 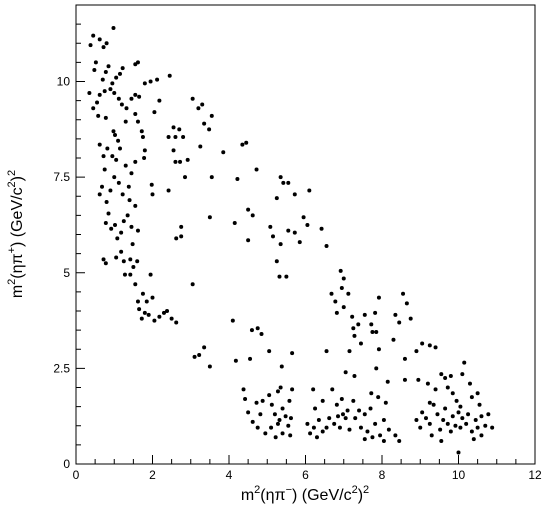 I want to click on x-tick-label: 2, so click(x=152, y=475).